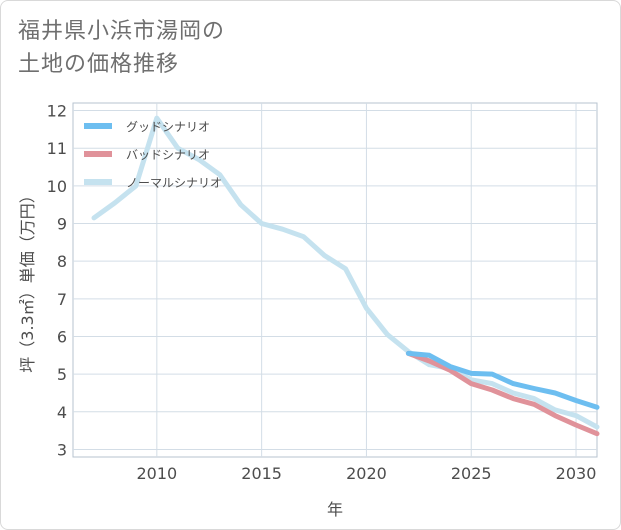  I want to click on x-axis-label: 年, so click(335, 509).